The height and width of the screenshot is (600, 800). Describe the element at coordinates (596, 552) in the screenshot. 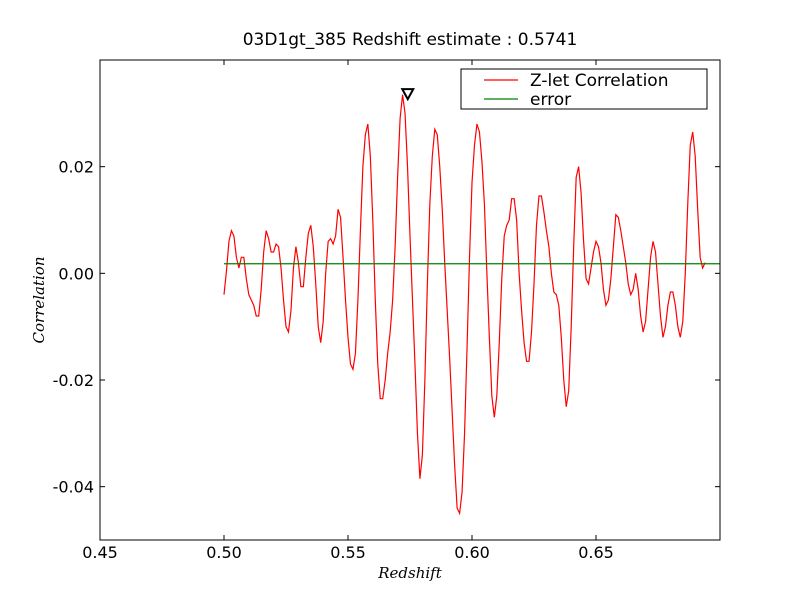

I see `x-tick-label: 0.65` at that location.